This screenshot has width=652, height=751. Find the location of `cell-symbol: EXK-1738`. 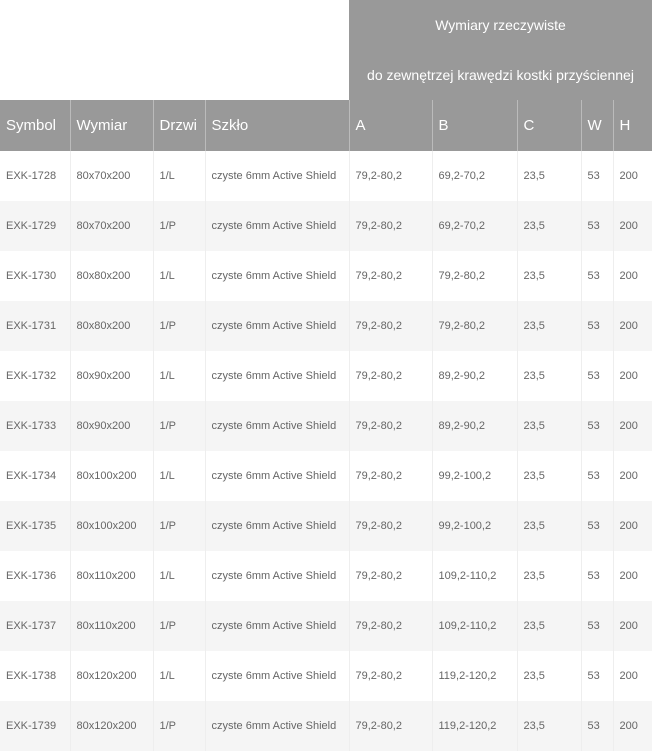

cell-symbol: EXK-1738 is located at coordinates (31, 676).